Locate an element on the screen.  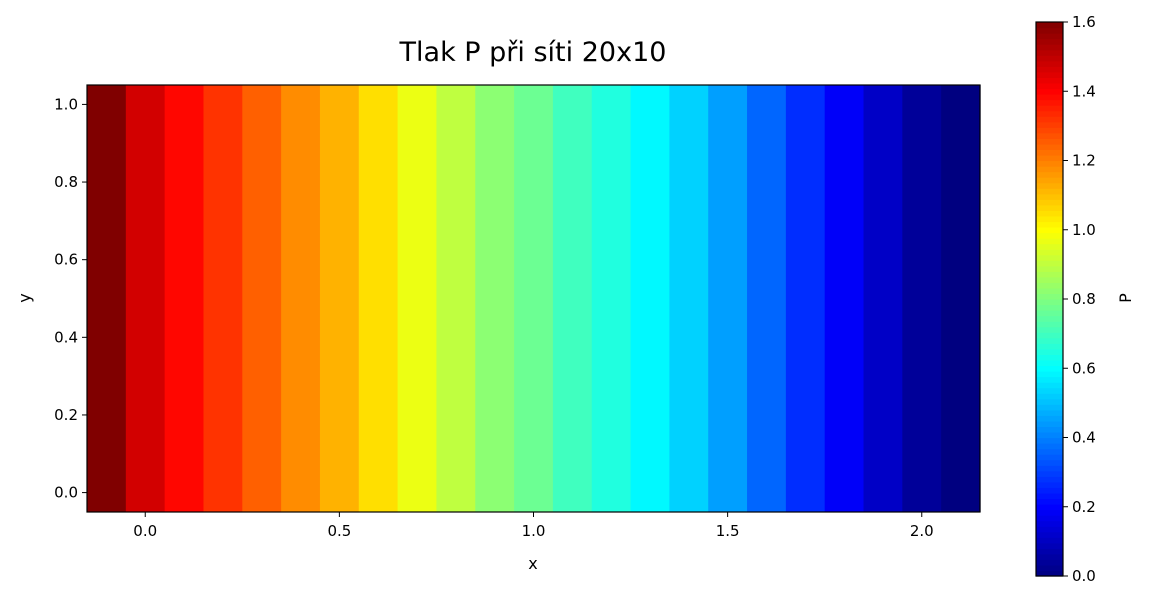
y-tick-label: 0.4 is located at coordinates (66, 337).